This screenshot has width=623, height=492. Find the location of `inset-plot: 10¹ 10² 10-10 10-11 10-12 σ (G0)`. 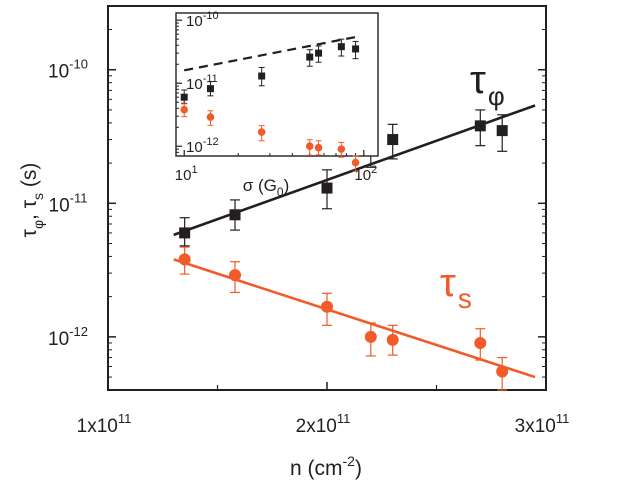

inset-plot: 10¹ 10² 10-10 10-11 10-12 σ (G0) is located at coordinates (277, 104).